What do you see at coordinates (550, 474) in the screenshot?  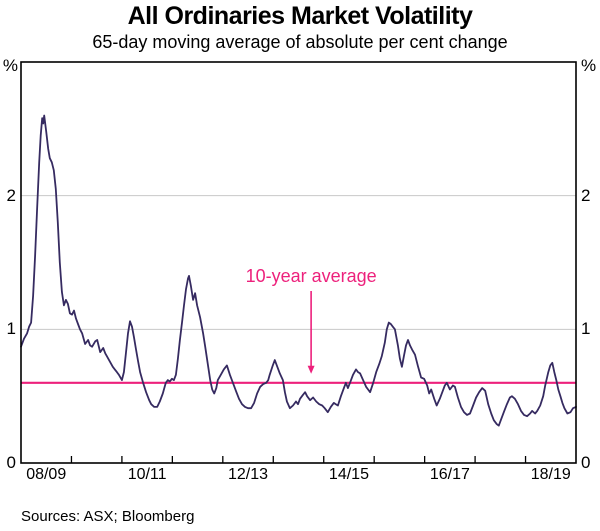 I see `x-axis-label-1819: 18/19` at bounding box center [550, 474].